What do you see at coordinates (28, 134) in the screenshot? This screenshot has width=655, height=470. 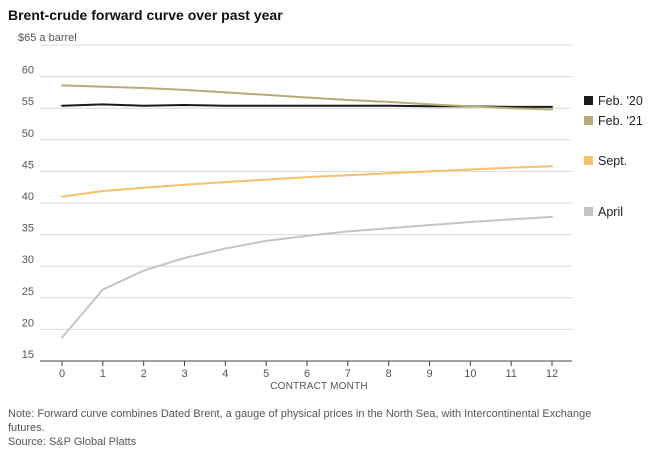 I see `y-tick-label: 50` at bounding box center [28, 134].